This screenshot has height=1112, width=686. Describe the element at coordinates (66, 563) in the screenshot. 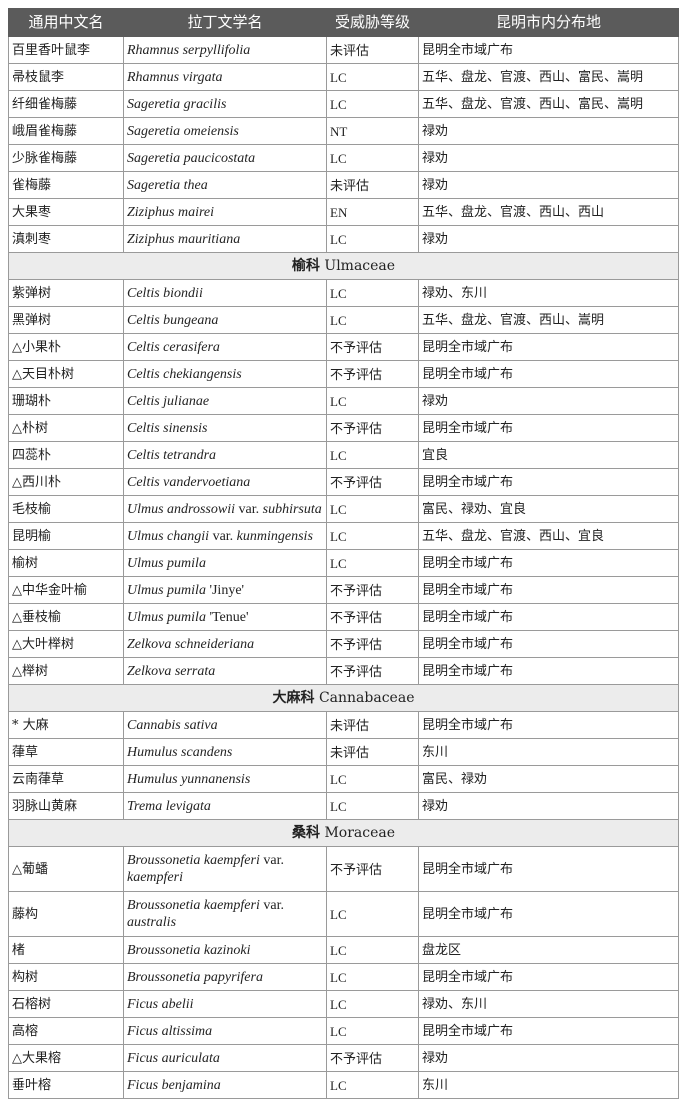

I see `chinese-name-cell: 榆树` at that location.